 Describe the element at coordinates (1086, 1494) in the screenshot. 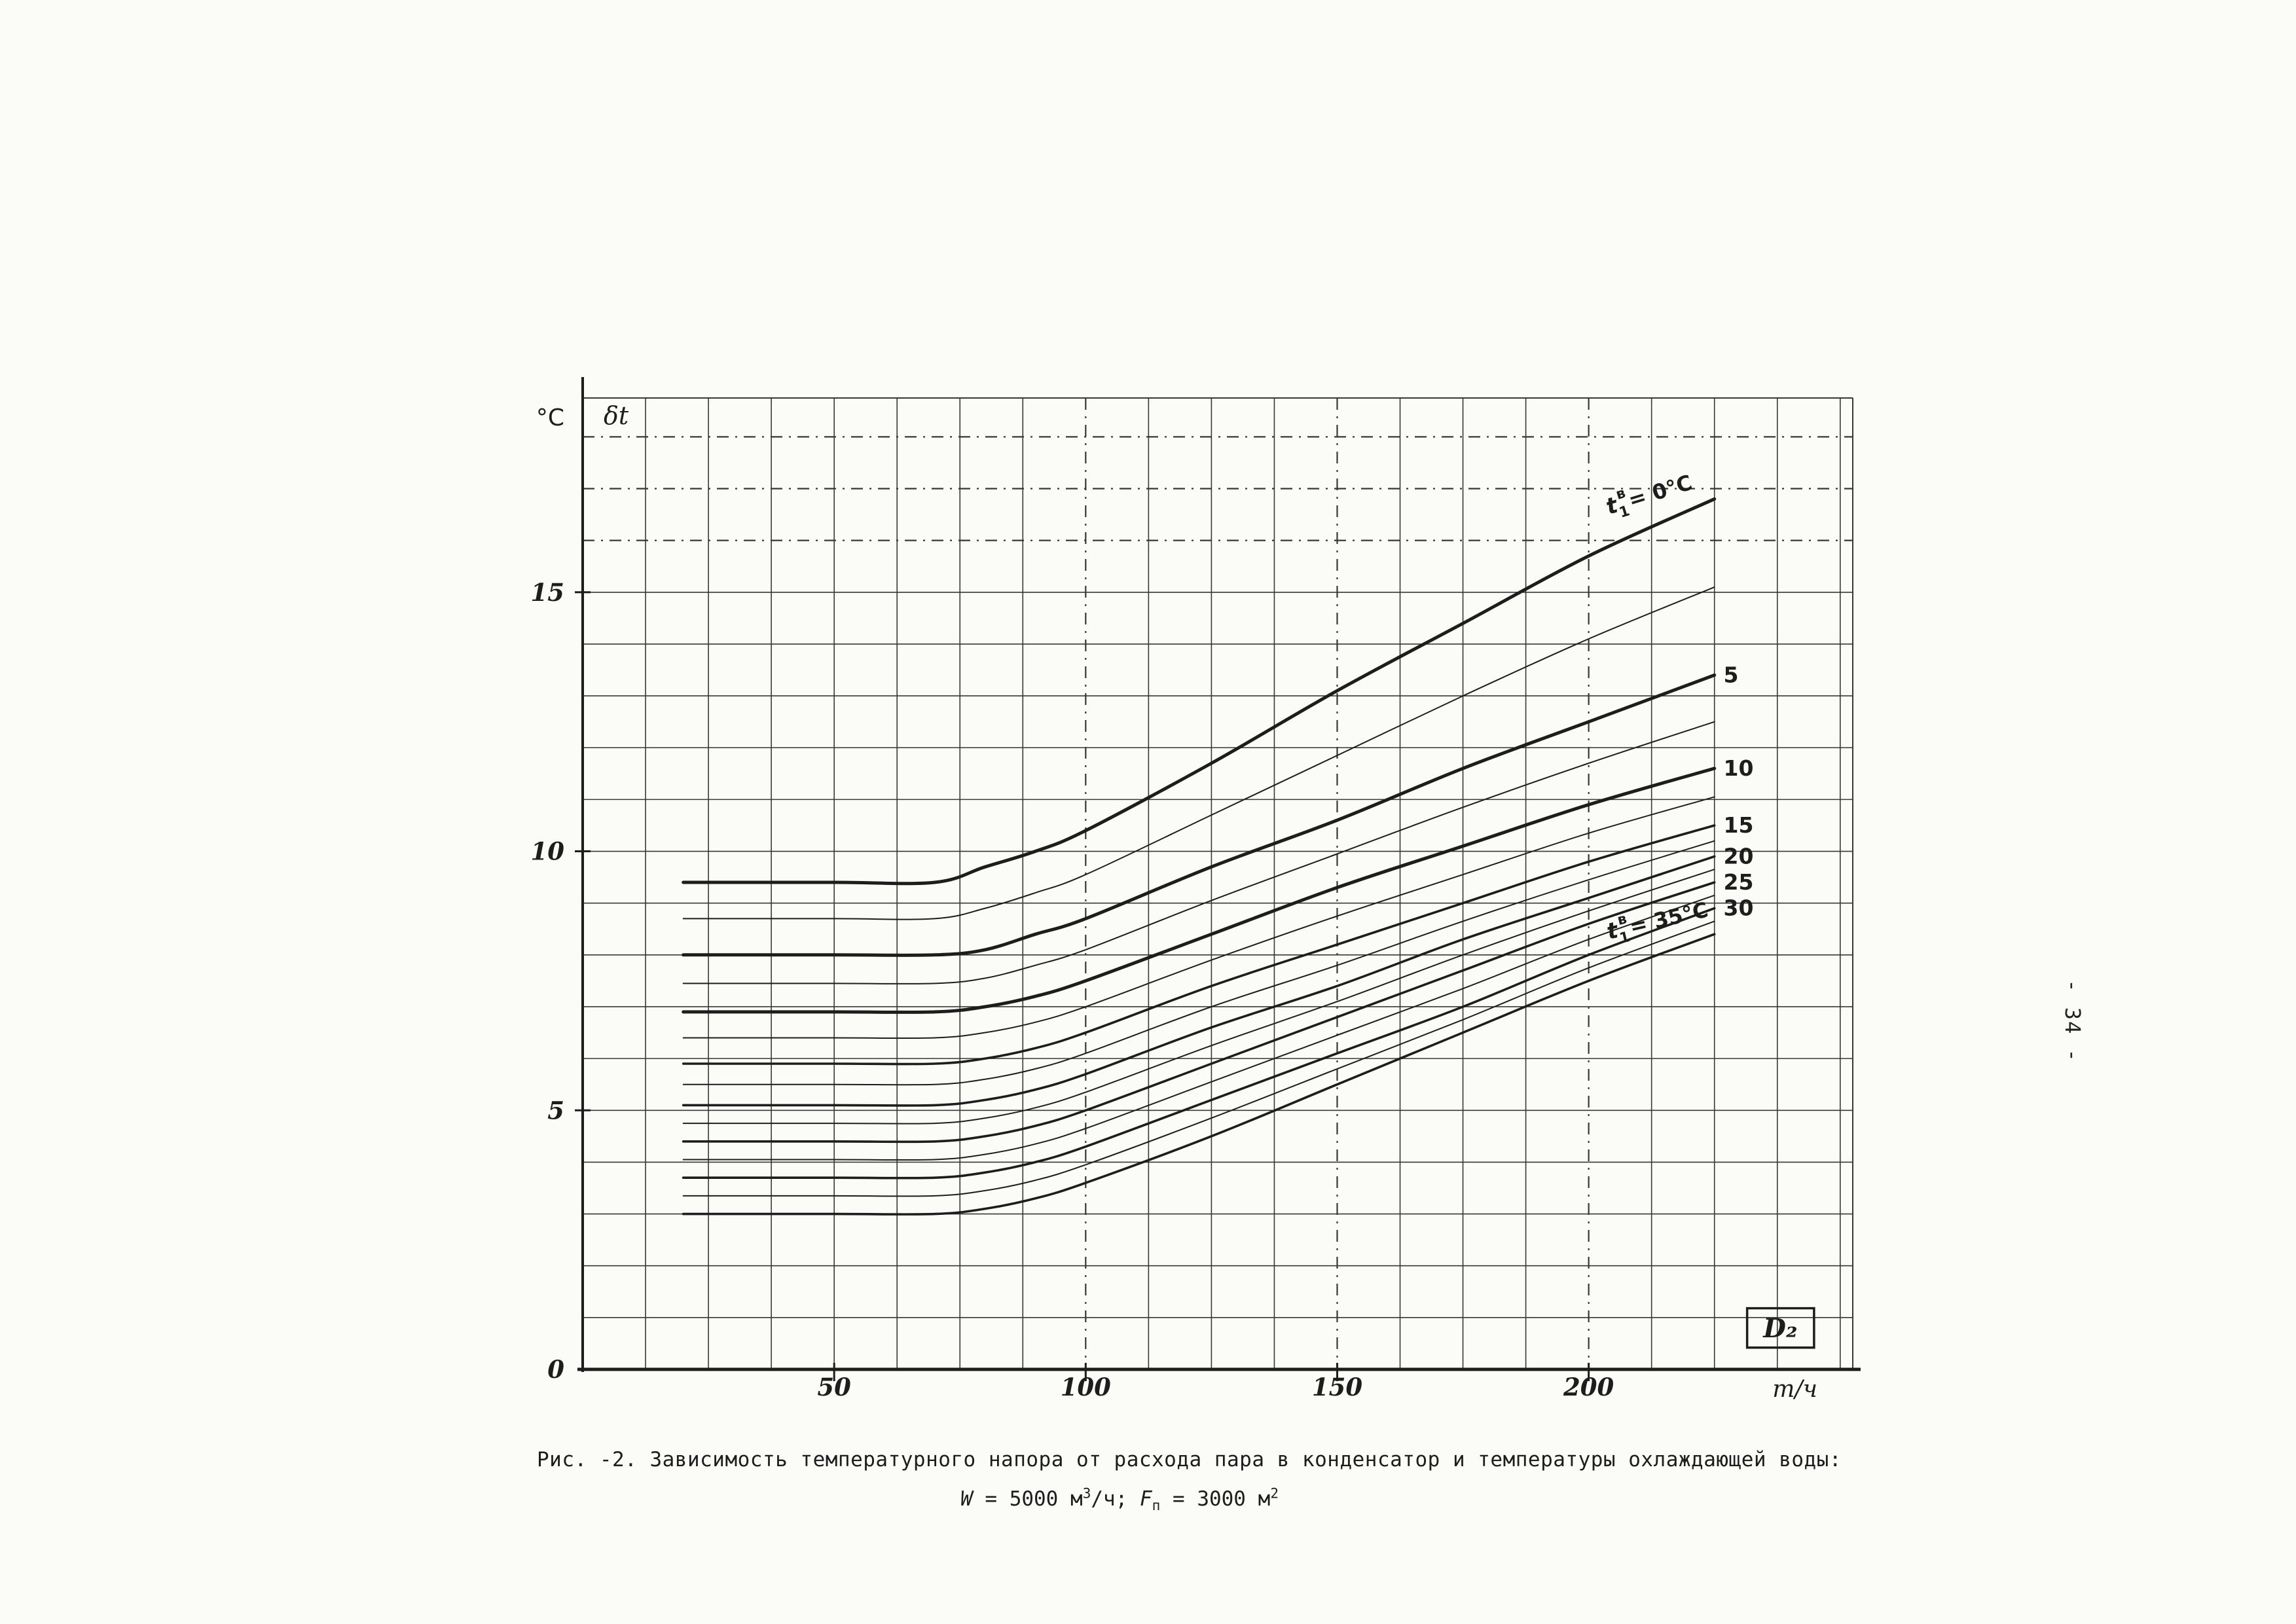

I see `caption-sup-3: 3` at that location.